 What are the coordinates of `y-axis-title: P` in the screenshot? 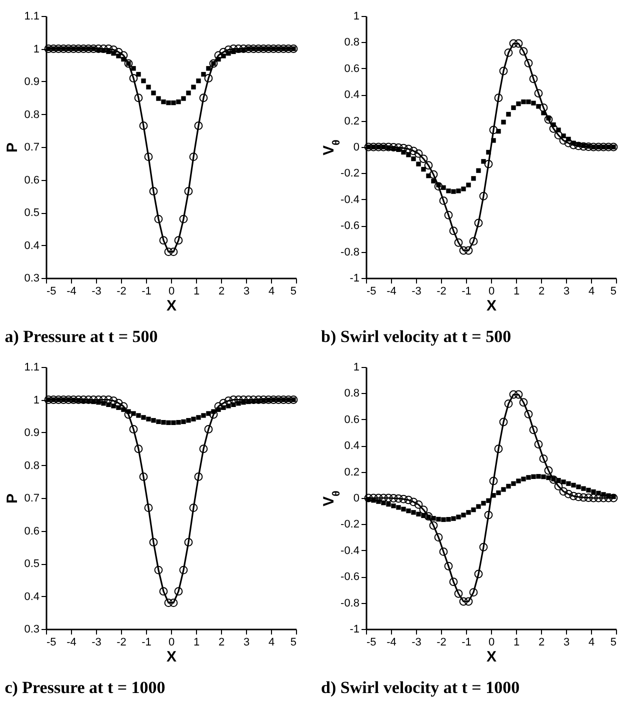 It's located at (13, 498).